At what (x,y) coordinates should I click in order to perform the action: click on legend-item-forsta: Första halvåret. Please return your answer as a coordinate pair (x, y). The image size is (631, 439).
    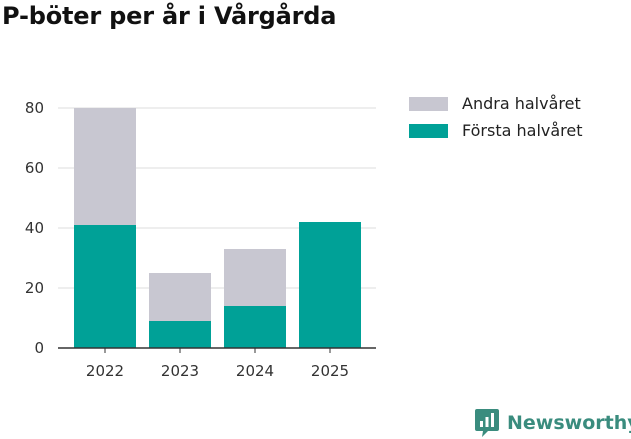
    Looking at the image, I should click on (496, 130).